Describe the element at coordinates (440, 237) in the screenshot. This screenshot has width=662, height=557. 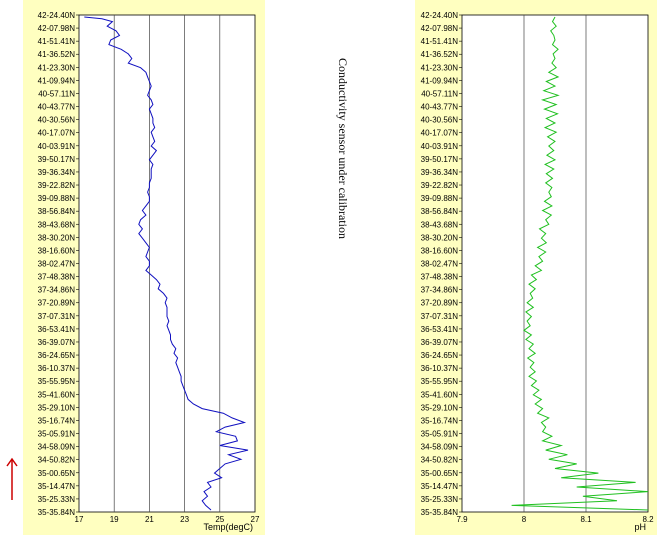
I see `ph-y-tick-label: 38-30.20N` at that location.